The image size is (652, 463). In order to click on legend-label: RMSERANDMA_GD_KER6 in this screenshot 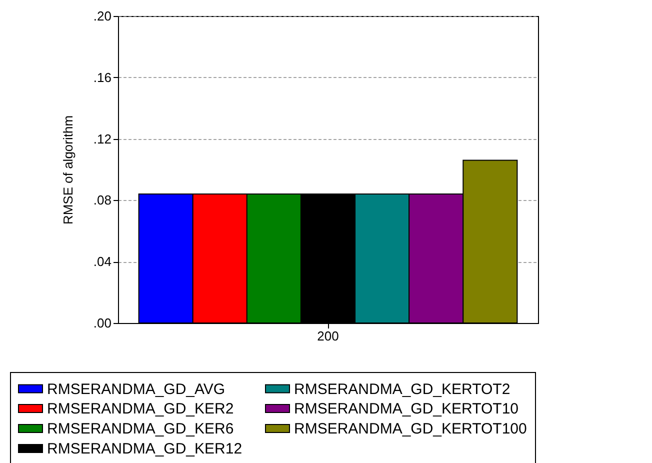, I will do `click(140, 429)`.